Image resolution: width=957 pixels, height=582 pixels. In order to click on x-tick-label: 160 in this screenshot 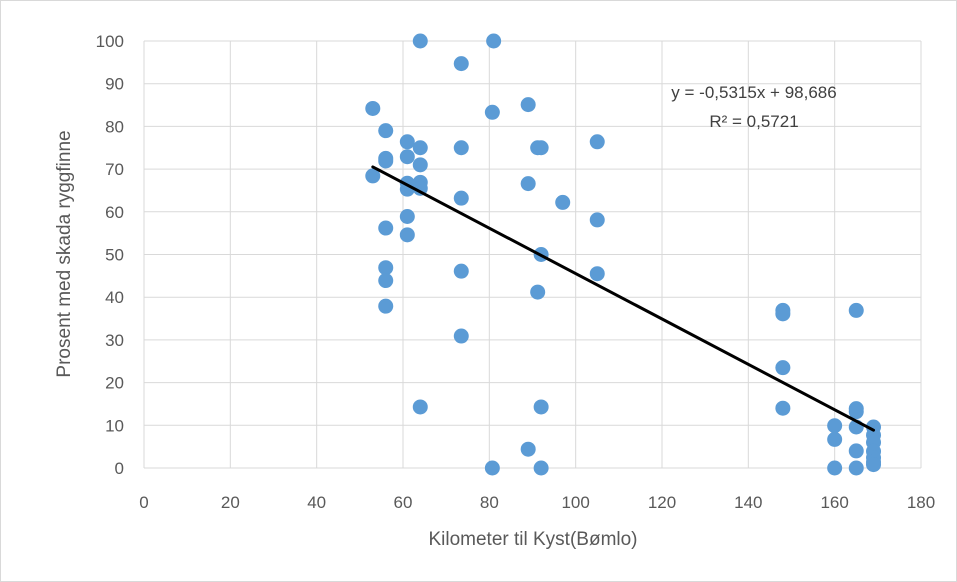, I will do `click(834, 502)`.